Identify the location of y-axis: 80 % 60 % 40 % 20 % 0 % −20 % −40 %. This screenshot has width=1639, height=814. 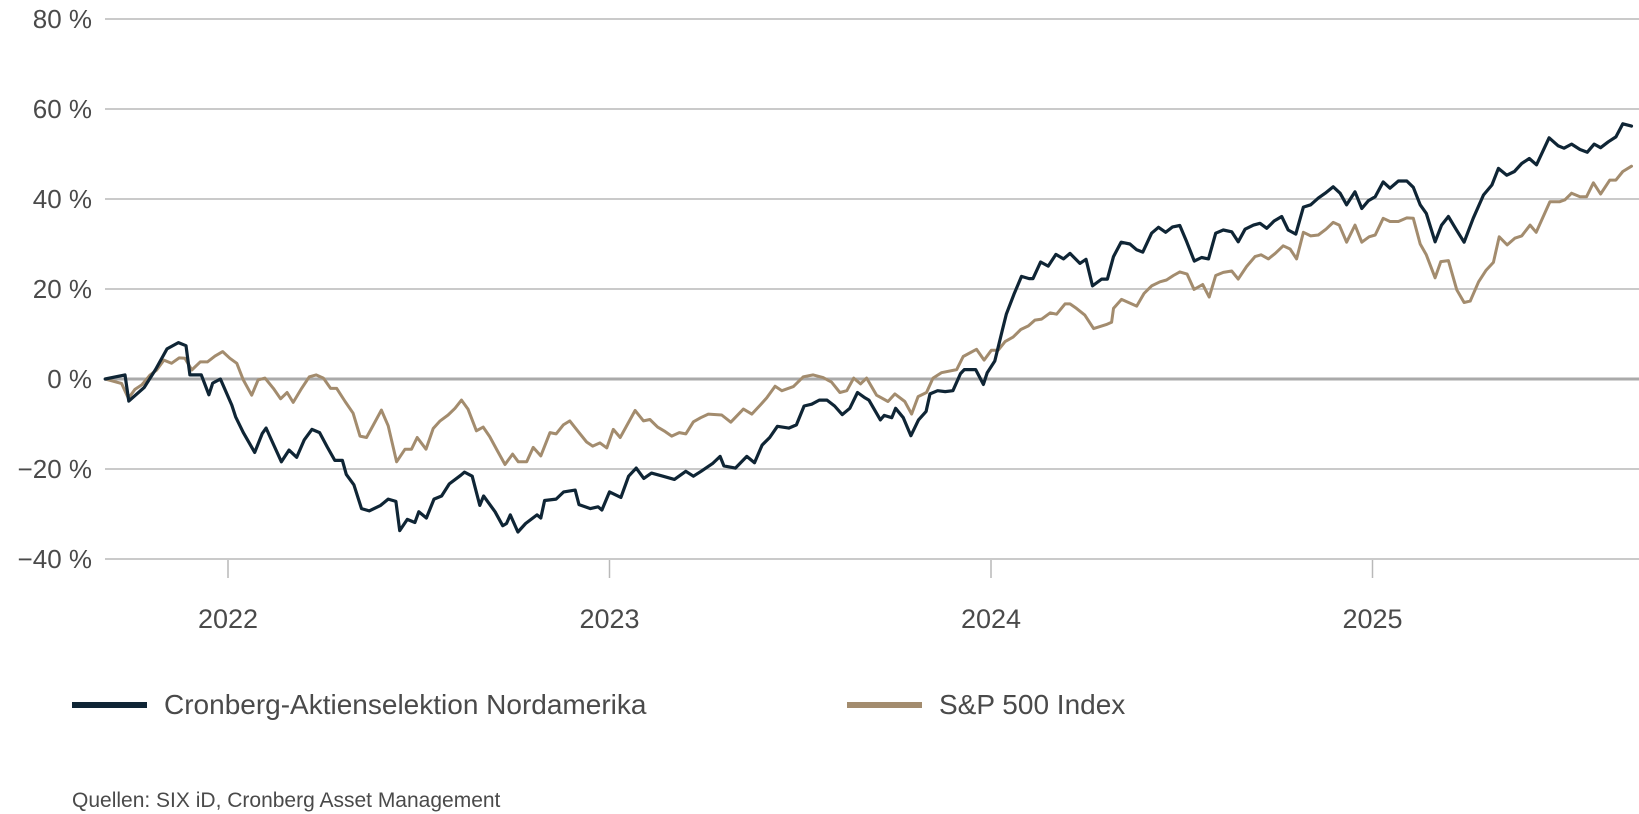
(55, 289).